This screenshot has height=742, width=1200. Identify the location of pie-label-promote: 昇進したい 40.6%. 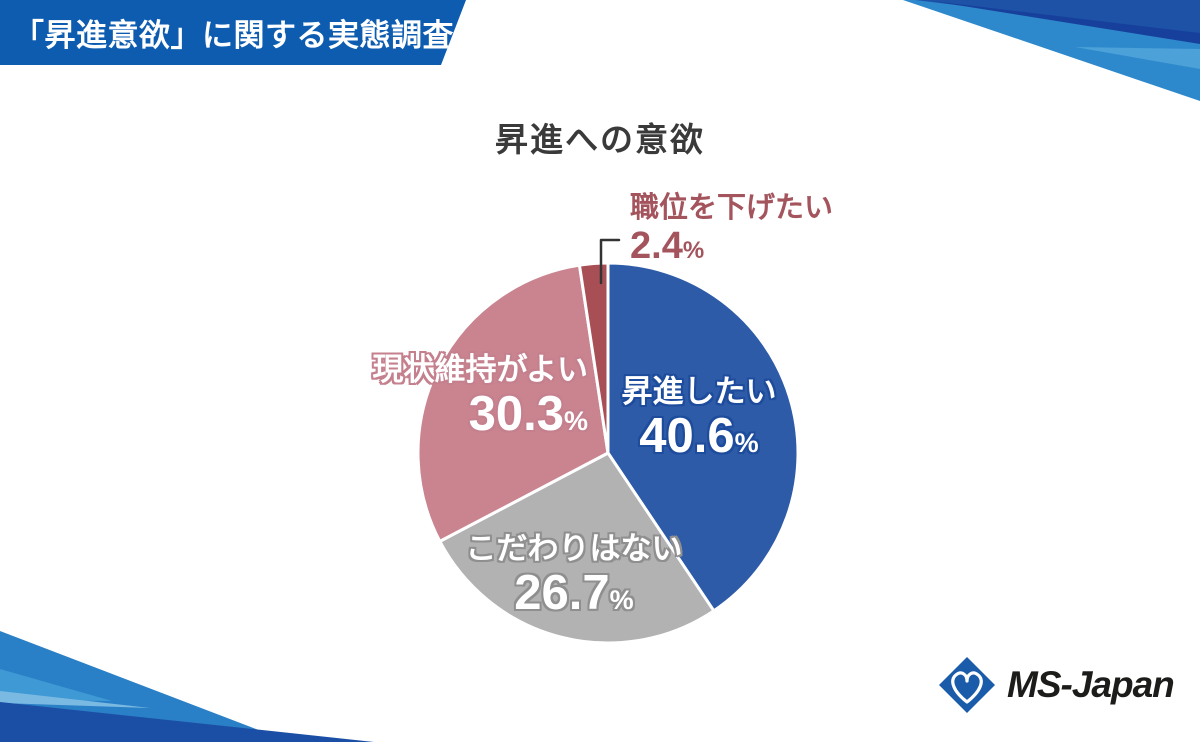
(699, 421).